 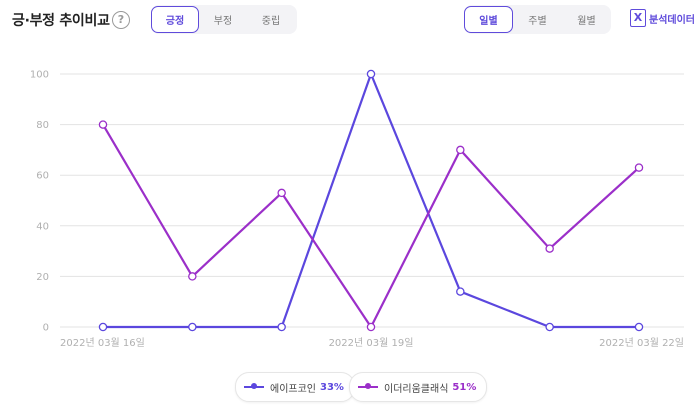 I want to click on legend-item-series-1: 에이프코인 33%, so click(x=295, y=387).